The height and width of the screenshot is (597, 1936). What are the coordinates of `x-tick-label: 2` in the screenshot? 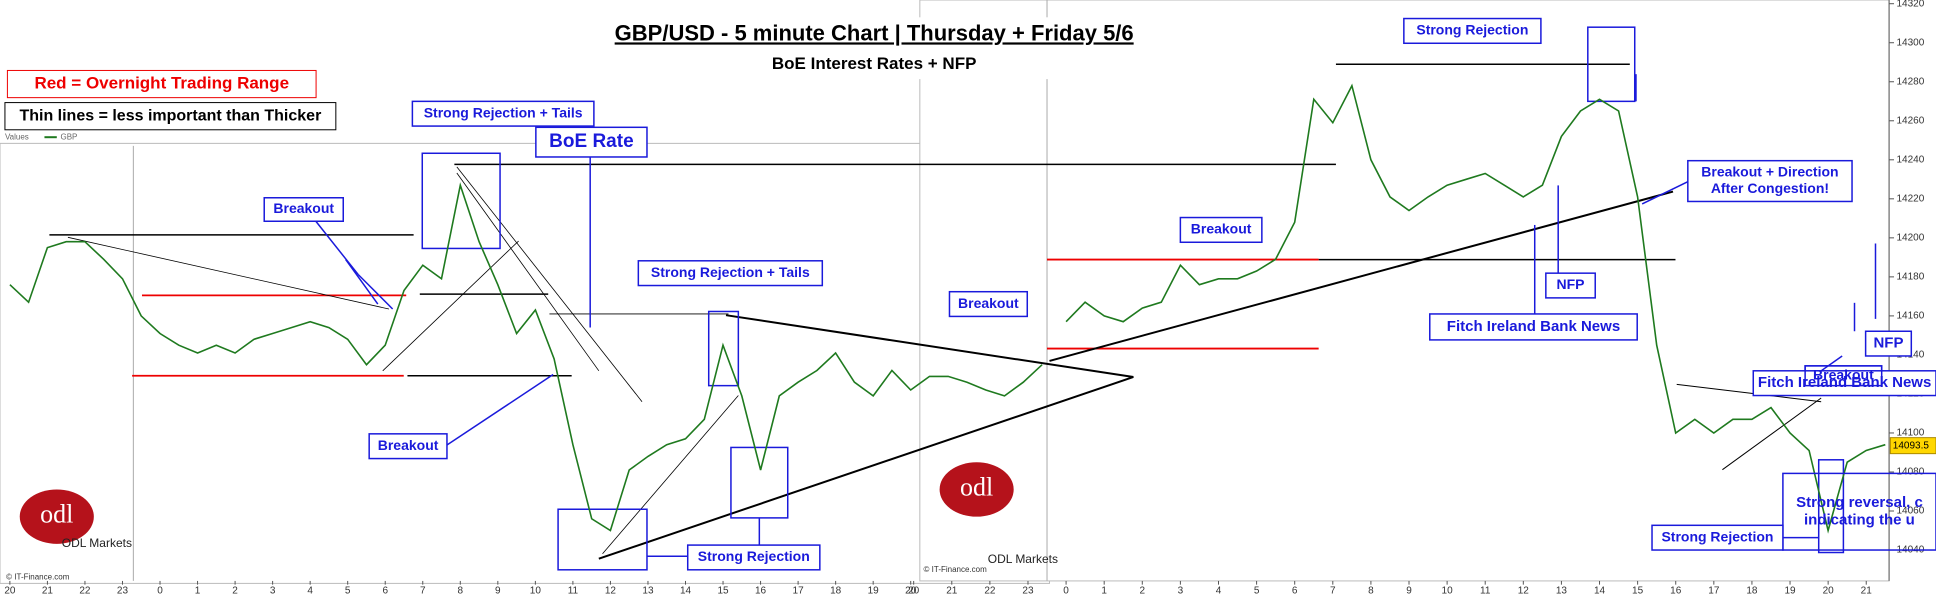 It's located at (235, 590).